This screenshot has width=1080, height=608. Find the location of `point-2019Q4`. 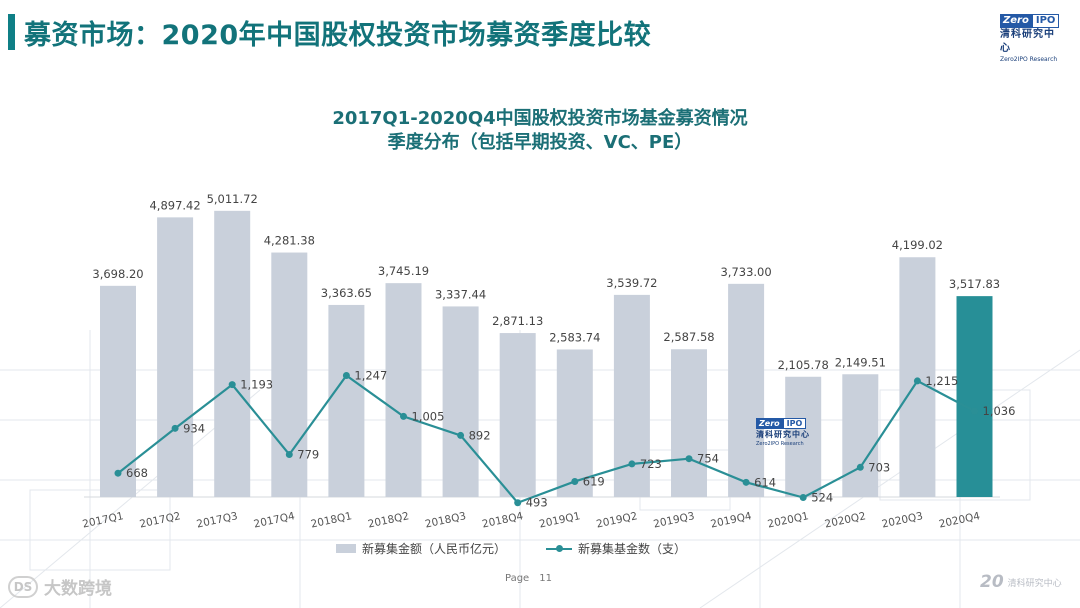

point-2019Q4 is located at coordinates (746, 482).